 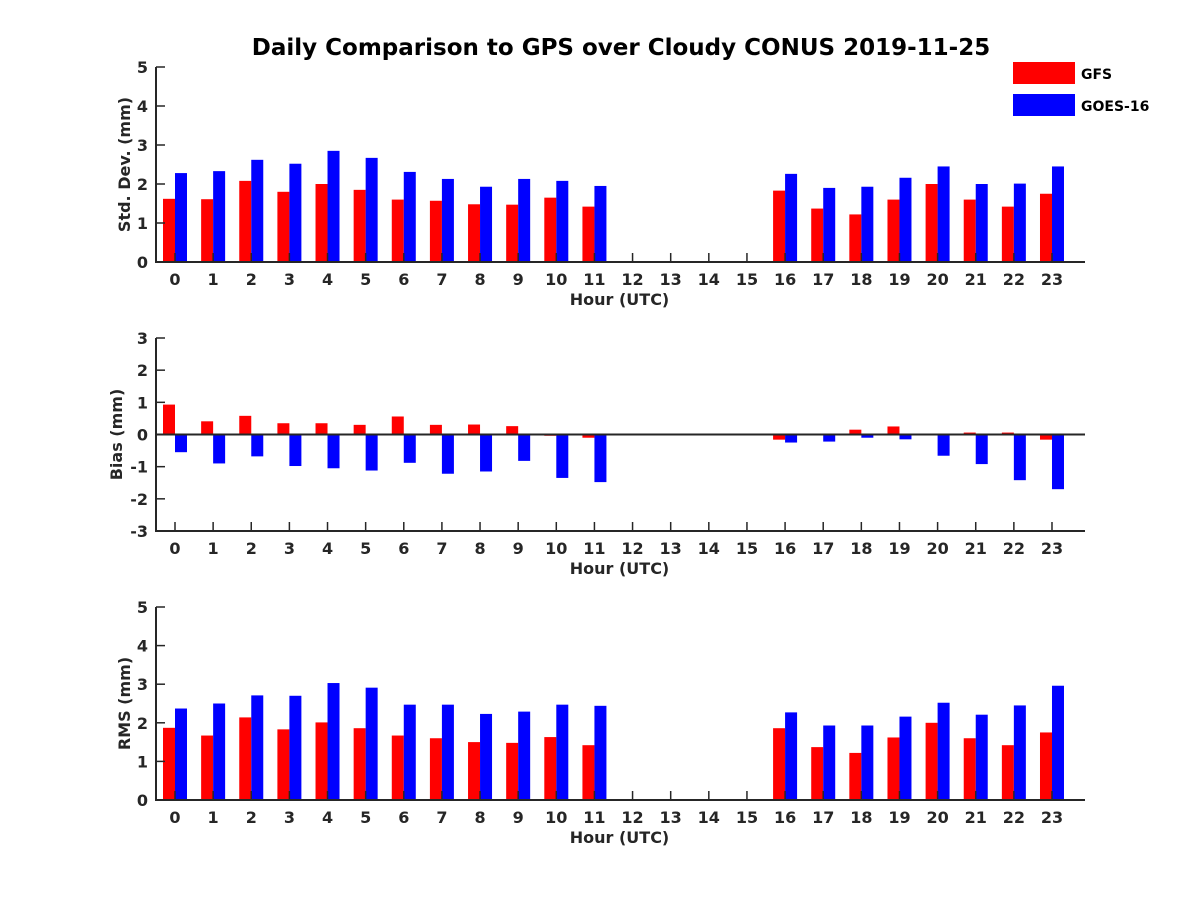 I want to click on std-dev-xtick-label-14: 14, so click(x=709, y=279).